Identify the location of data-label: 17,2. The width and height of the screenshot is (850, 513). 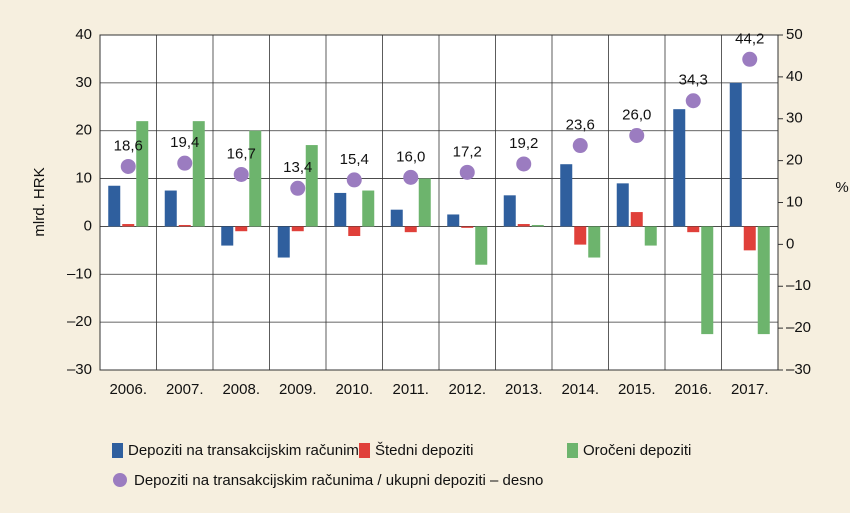
(467, 151).